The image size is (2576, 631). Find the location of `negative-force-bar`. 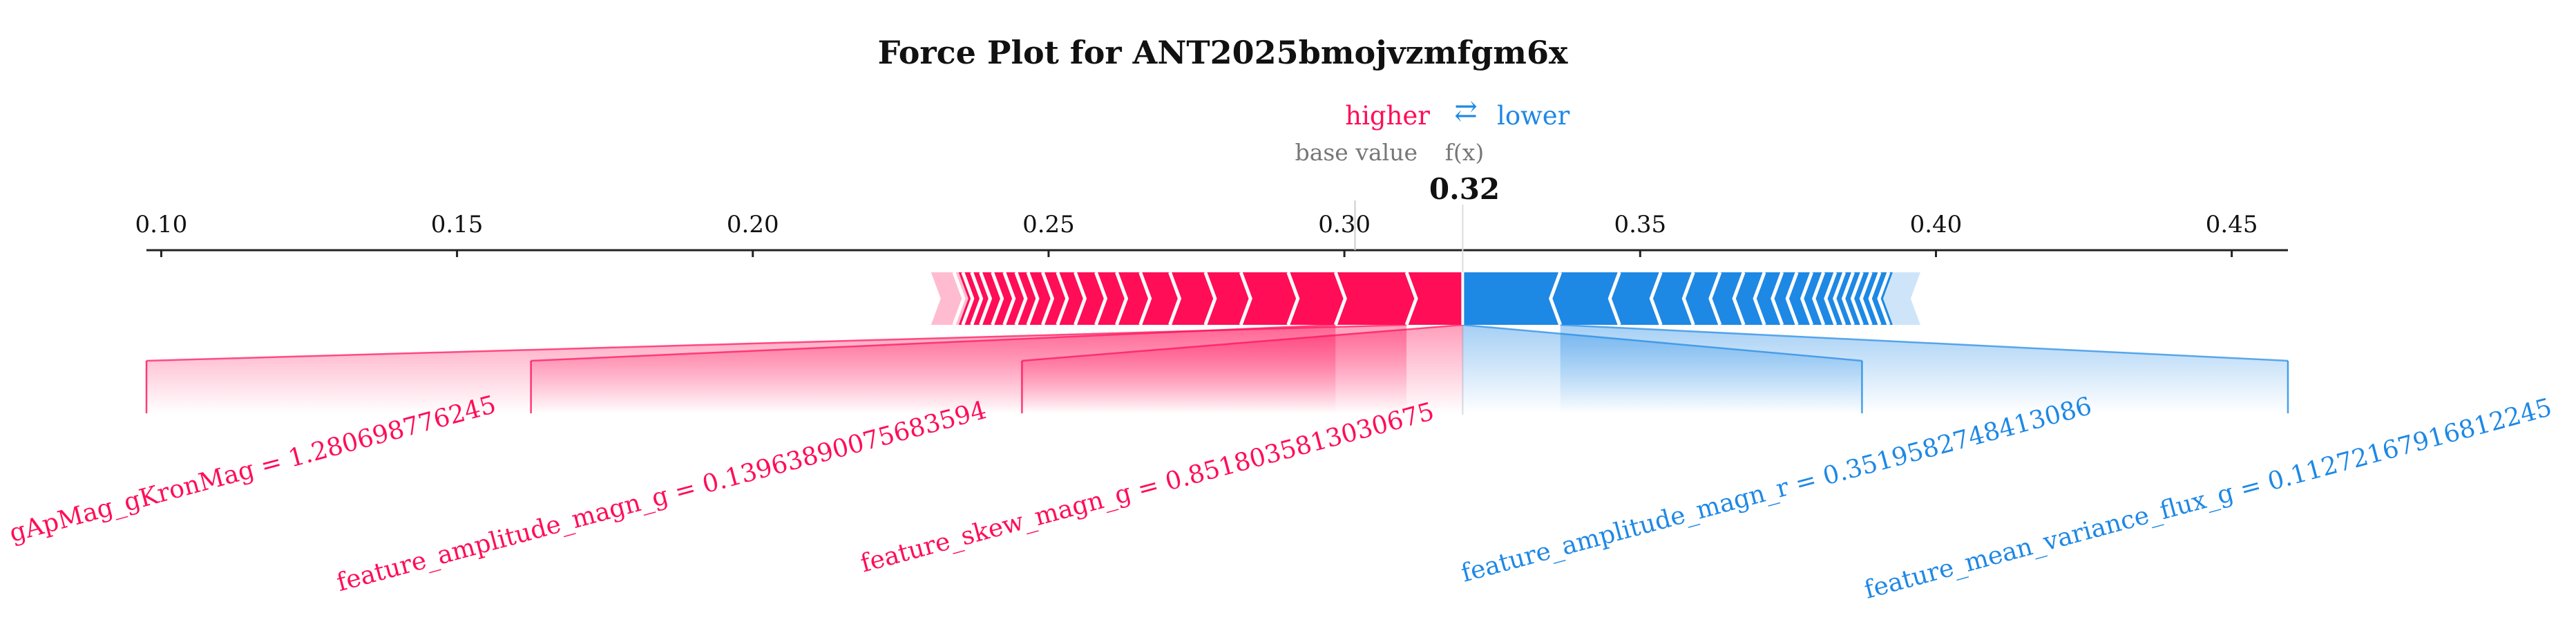

negative-force-bar is located at coordinates (1678, 298).